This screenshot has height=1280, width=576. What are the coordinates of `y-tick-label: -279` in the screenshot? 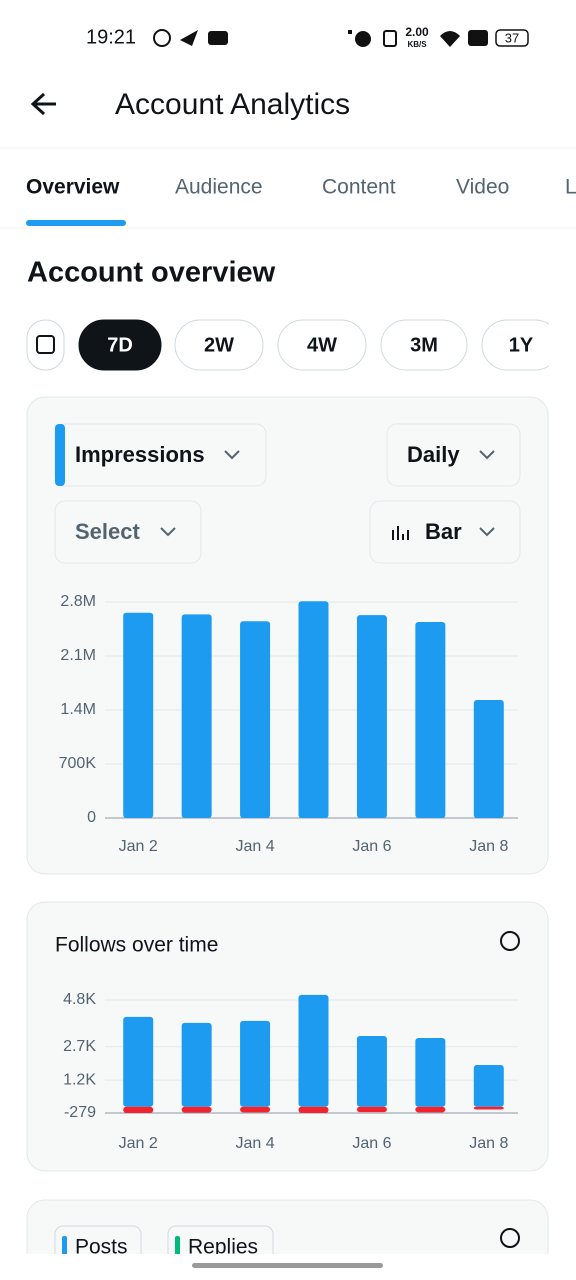 It's located at (80, 1112).